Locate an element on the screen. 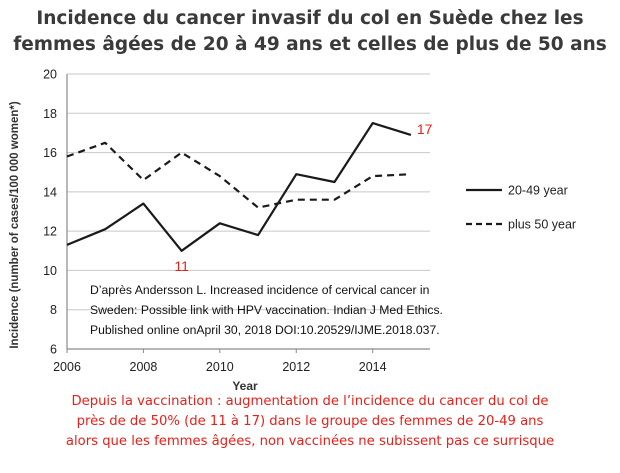  y-tick-label: 16 is located at coordinates (50, 153).